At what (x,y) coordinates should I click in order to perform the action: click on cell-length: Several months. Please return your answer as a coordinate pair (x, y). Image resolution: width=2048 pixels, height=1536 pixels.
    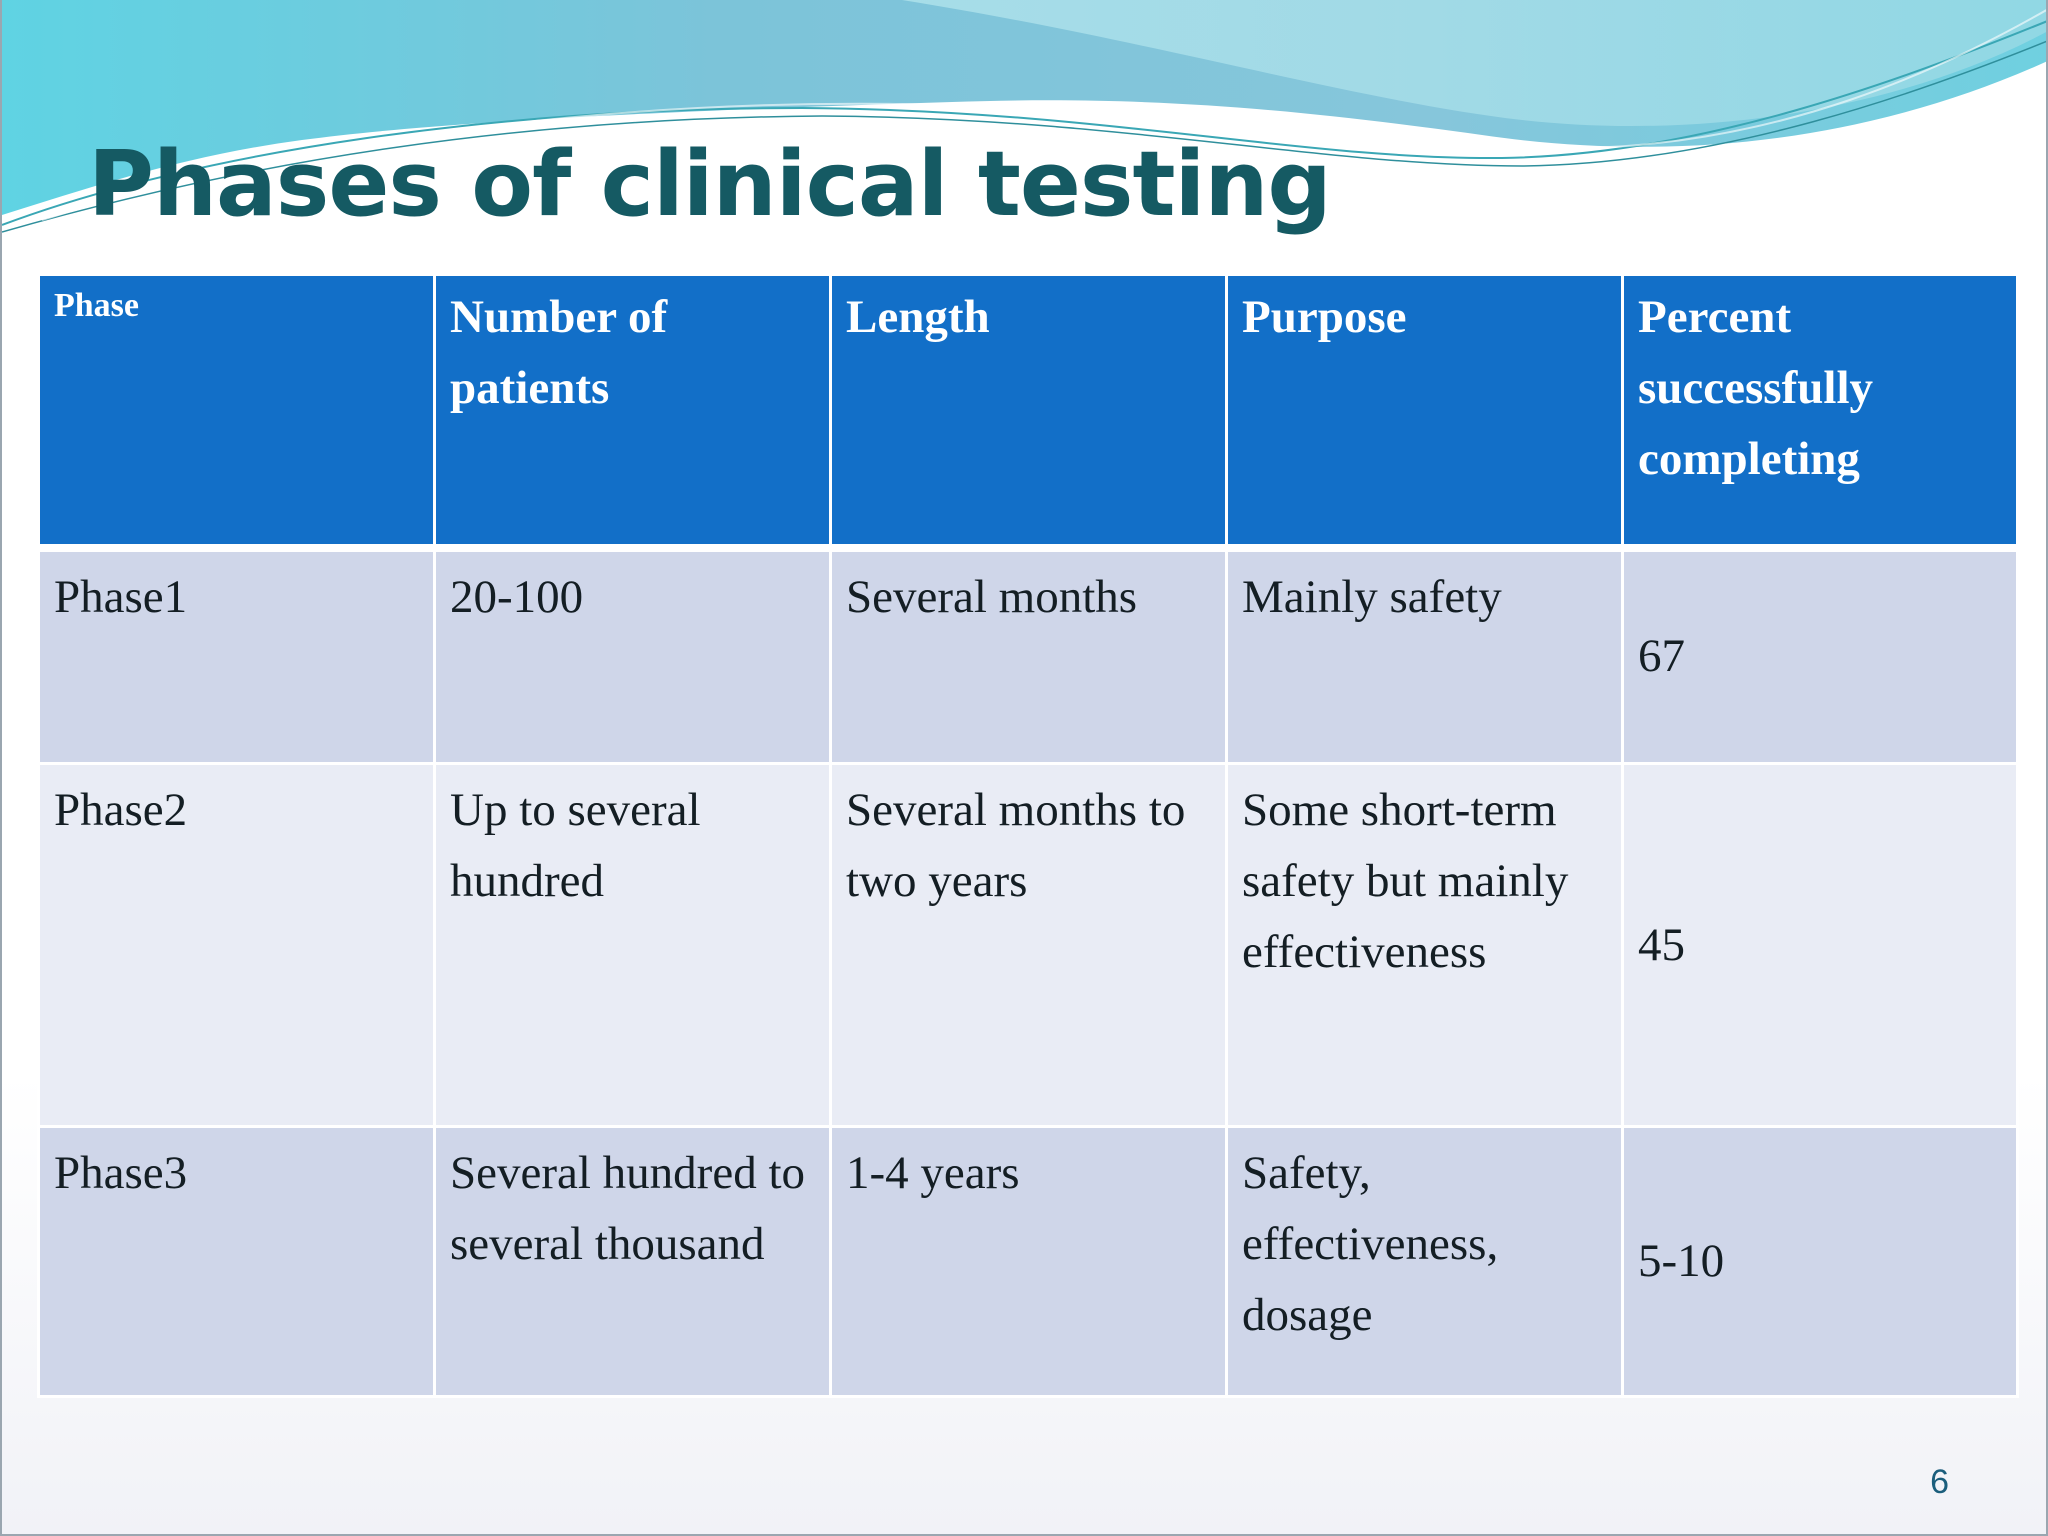
    Looking at the image, I should click on (1028, 655).